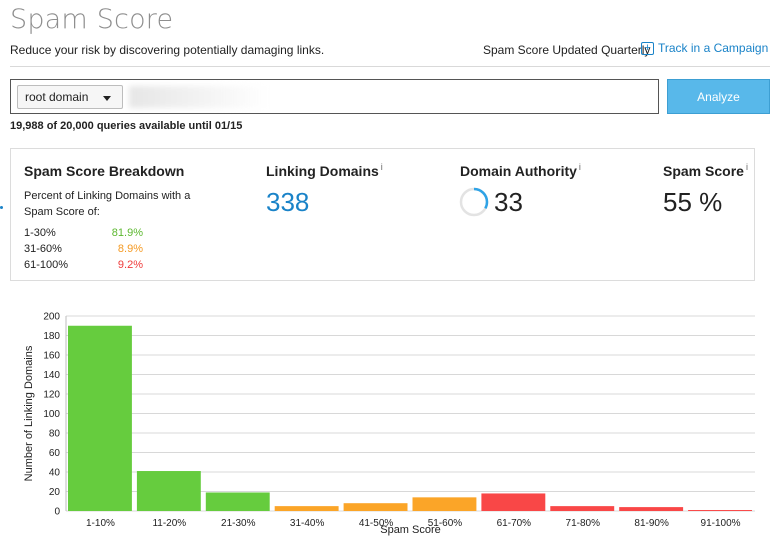  I want to click on y-axis-label: Number of Linking Domains, so click(29, 413).